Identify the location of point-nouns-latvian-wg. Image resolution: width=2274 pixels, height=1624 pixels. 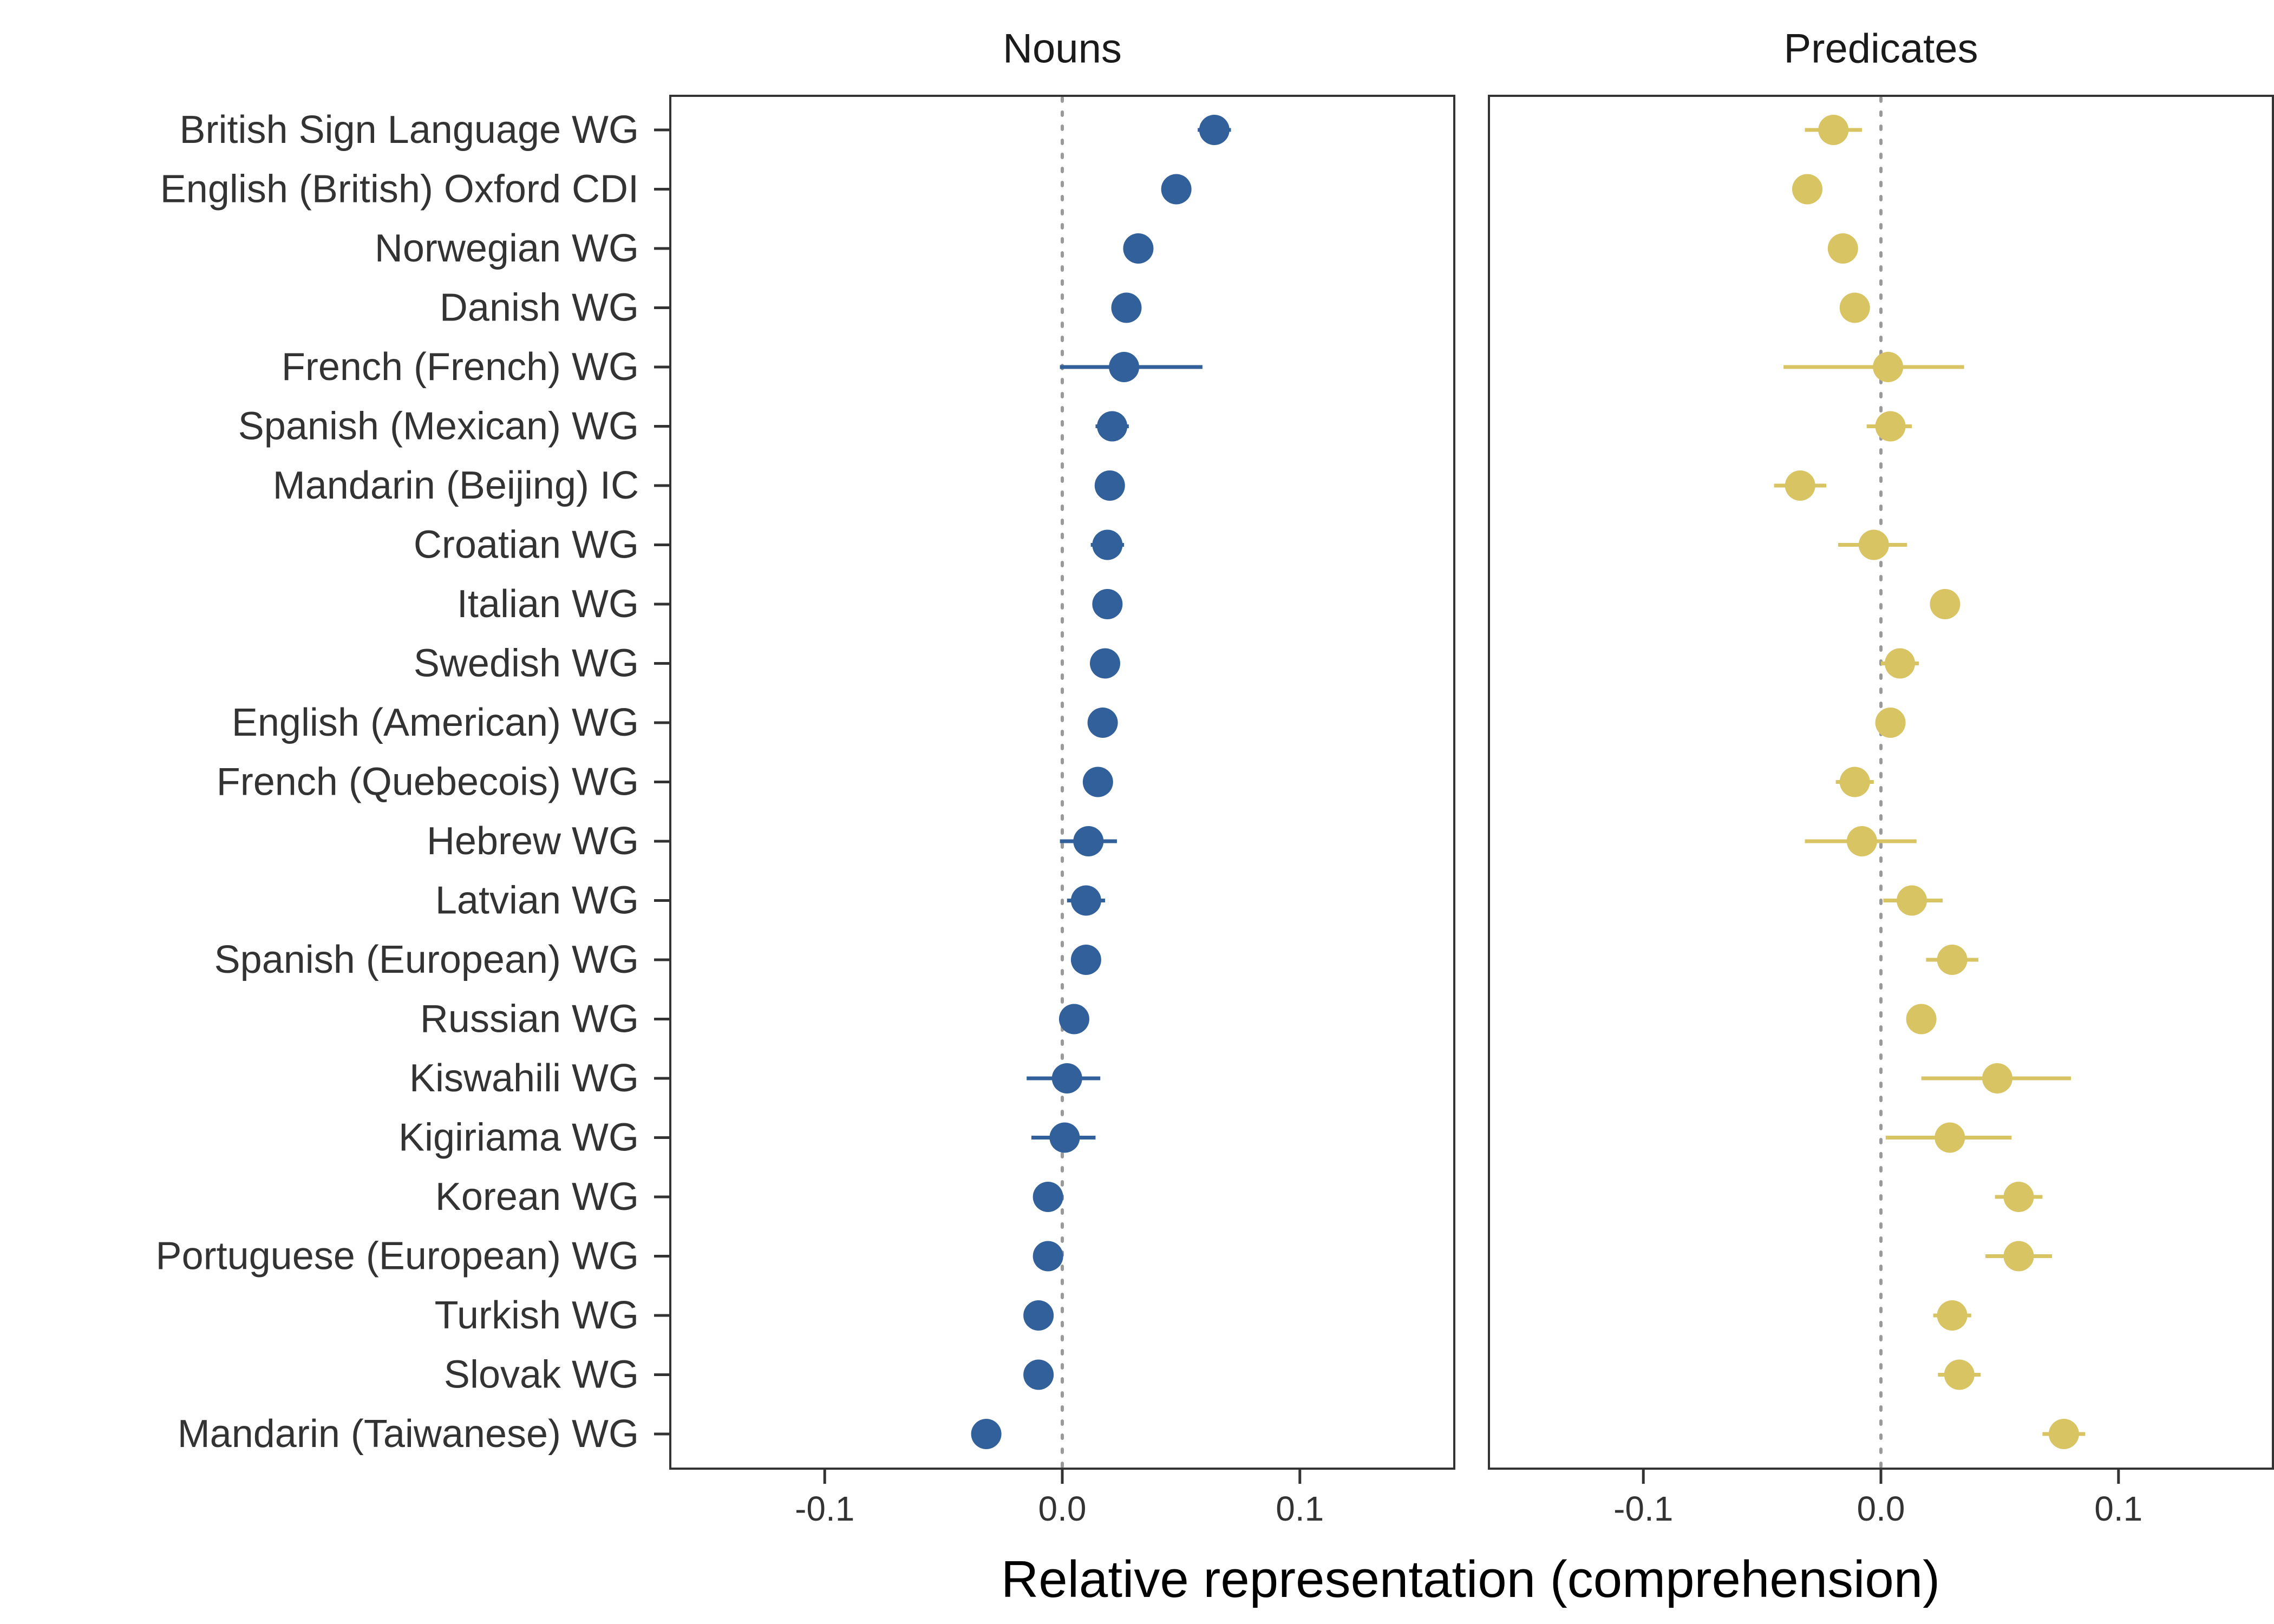
(1086, 900).